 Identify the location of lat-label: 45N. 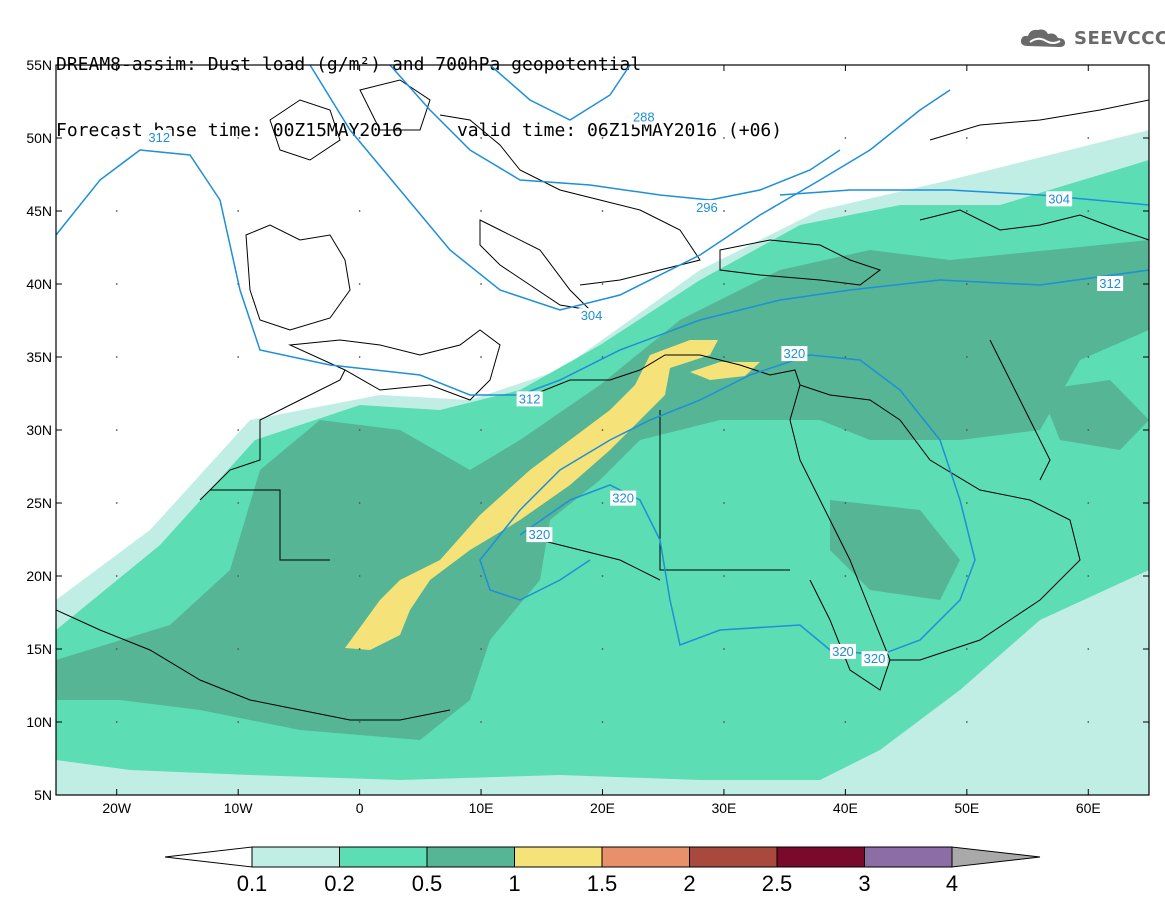
(39, 211).